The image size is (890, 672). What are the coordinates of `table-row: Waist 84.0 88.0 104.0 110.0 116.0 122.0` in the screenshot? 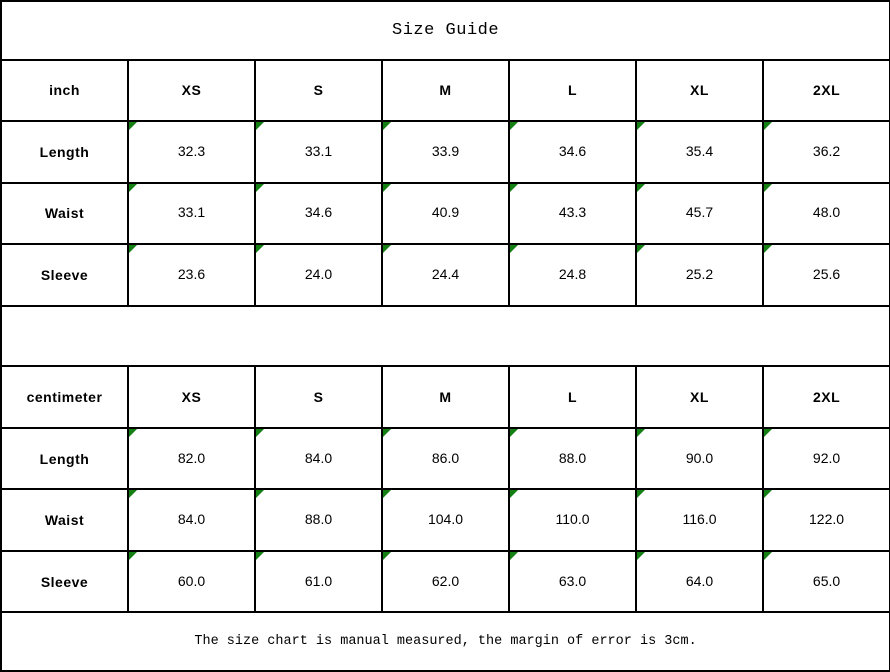 It's located at (445, 520).